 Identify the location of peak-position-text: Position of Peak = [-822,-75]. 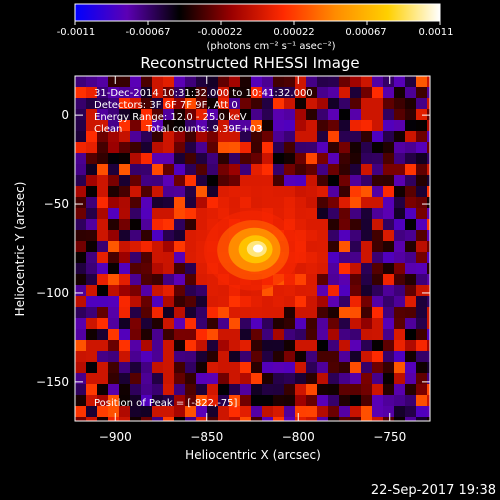
(166, 403).